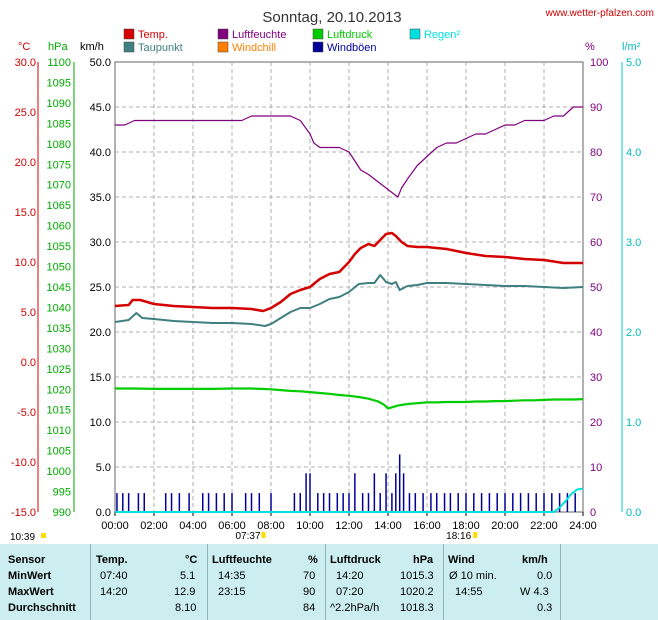 The width and height of the screenshot is (658, 620). Describe the element at coordinates (599, 13) in the screenshot. I see `site-link: www.wetter-pfalzen.com` at that location.